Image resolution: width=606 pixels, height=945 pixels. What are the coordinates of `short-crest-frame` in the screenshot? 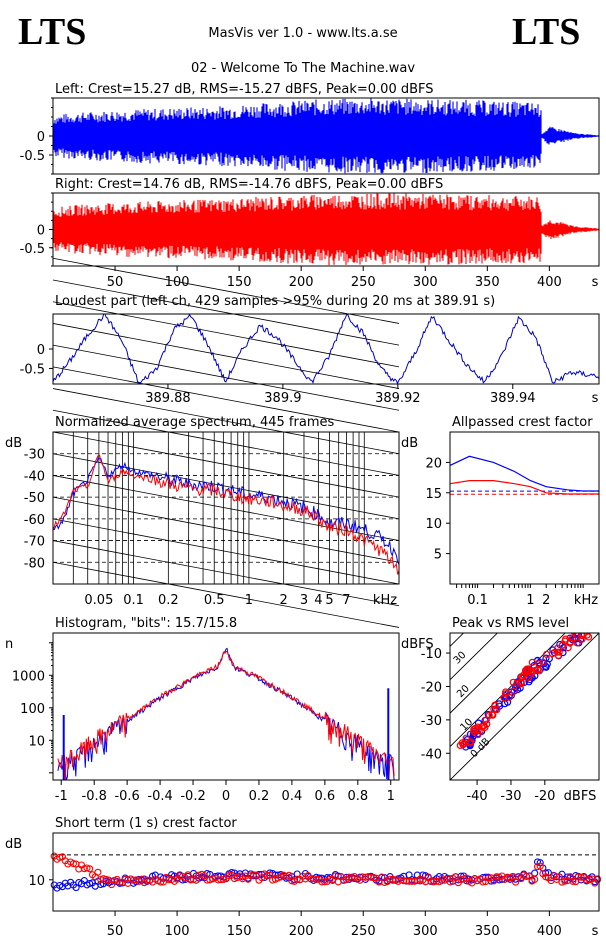 It's located at (326, 872).